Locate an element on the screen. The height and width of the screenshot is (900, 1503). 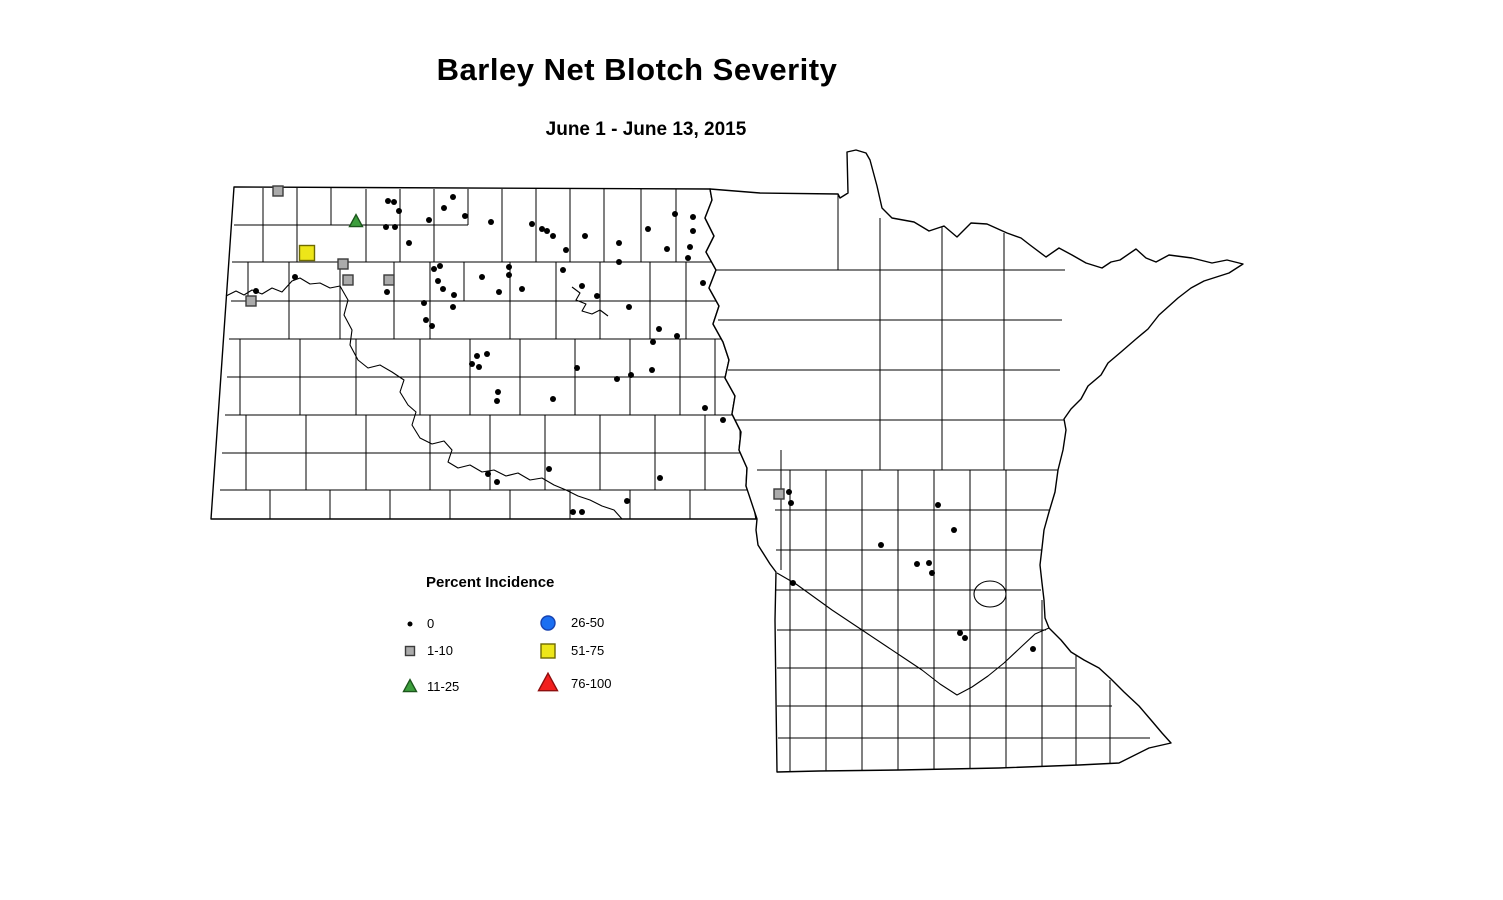
sheyenne-river is located at coordinates (590, 301).